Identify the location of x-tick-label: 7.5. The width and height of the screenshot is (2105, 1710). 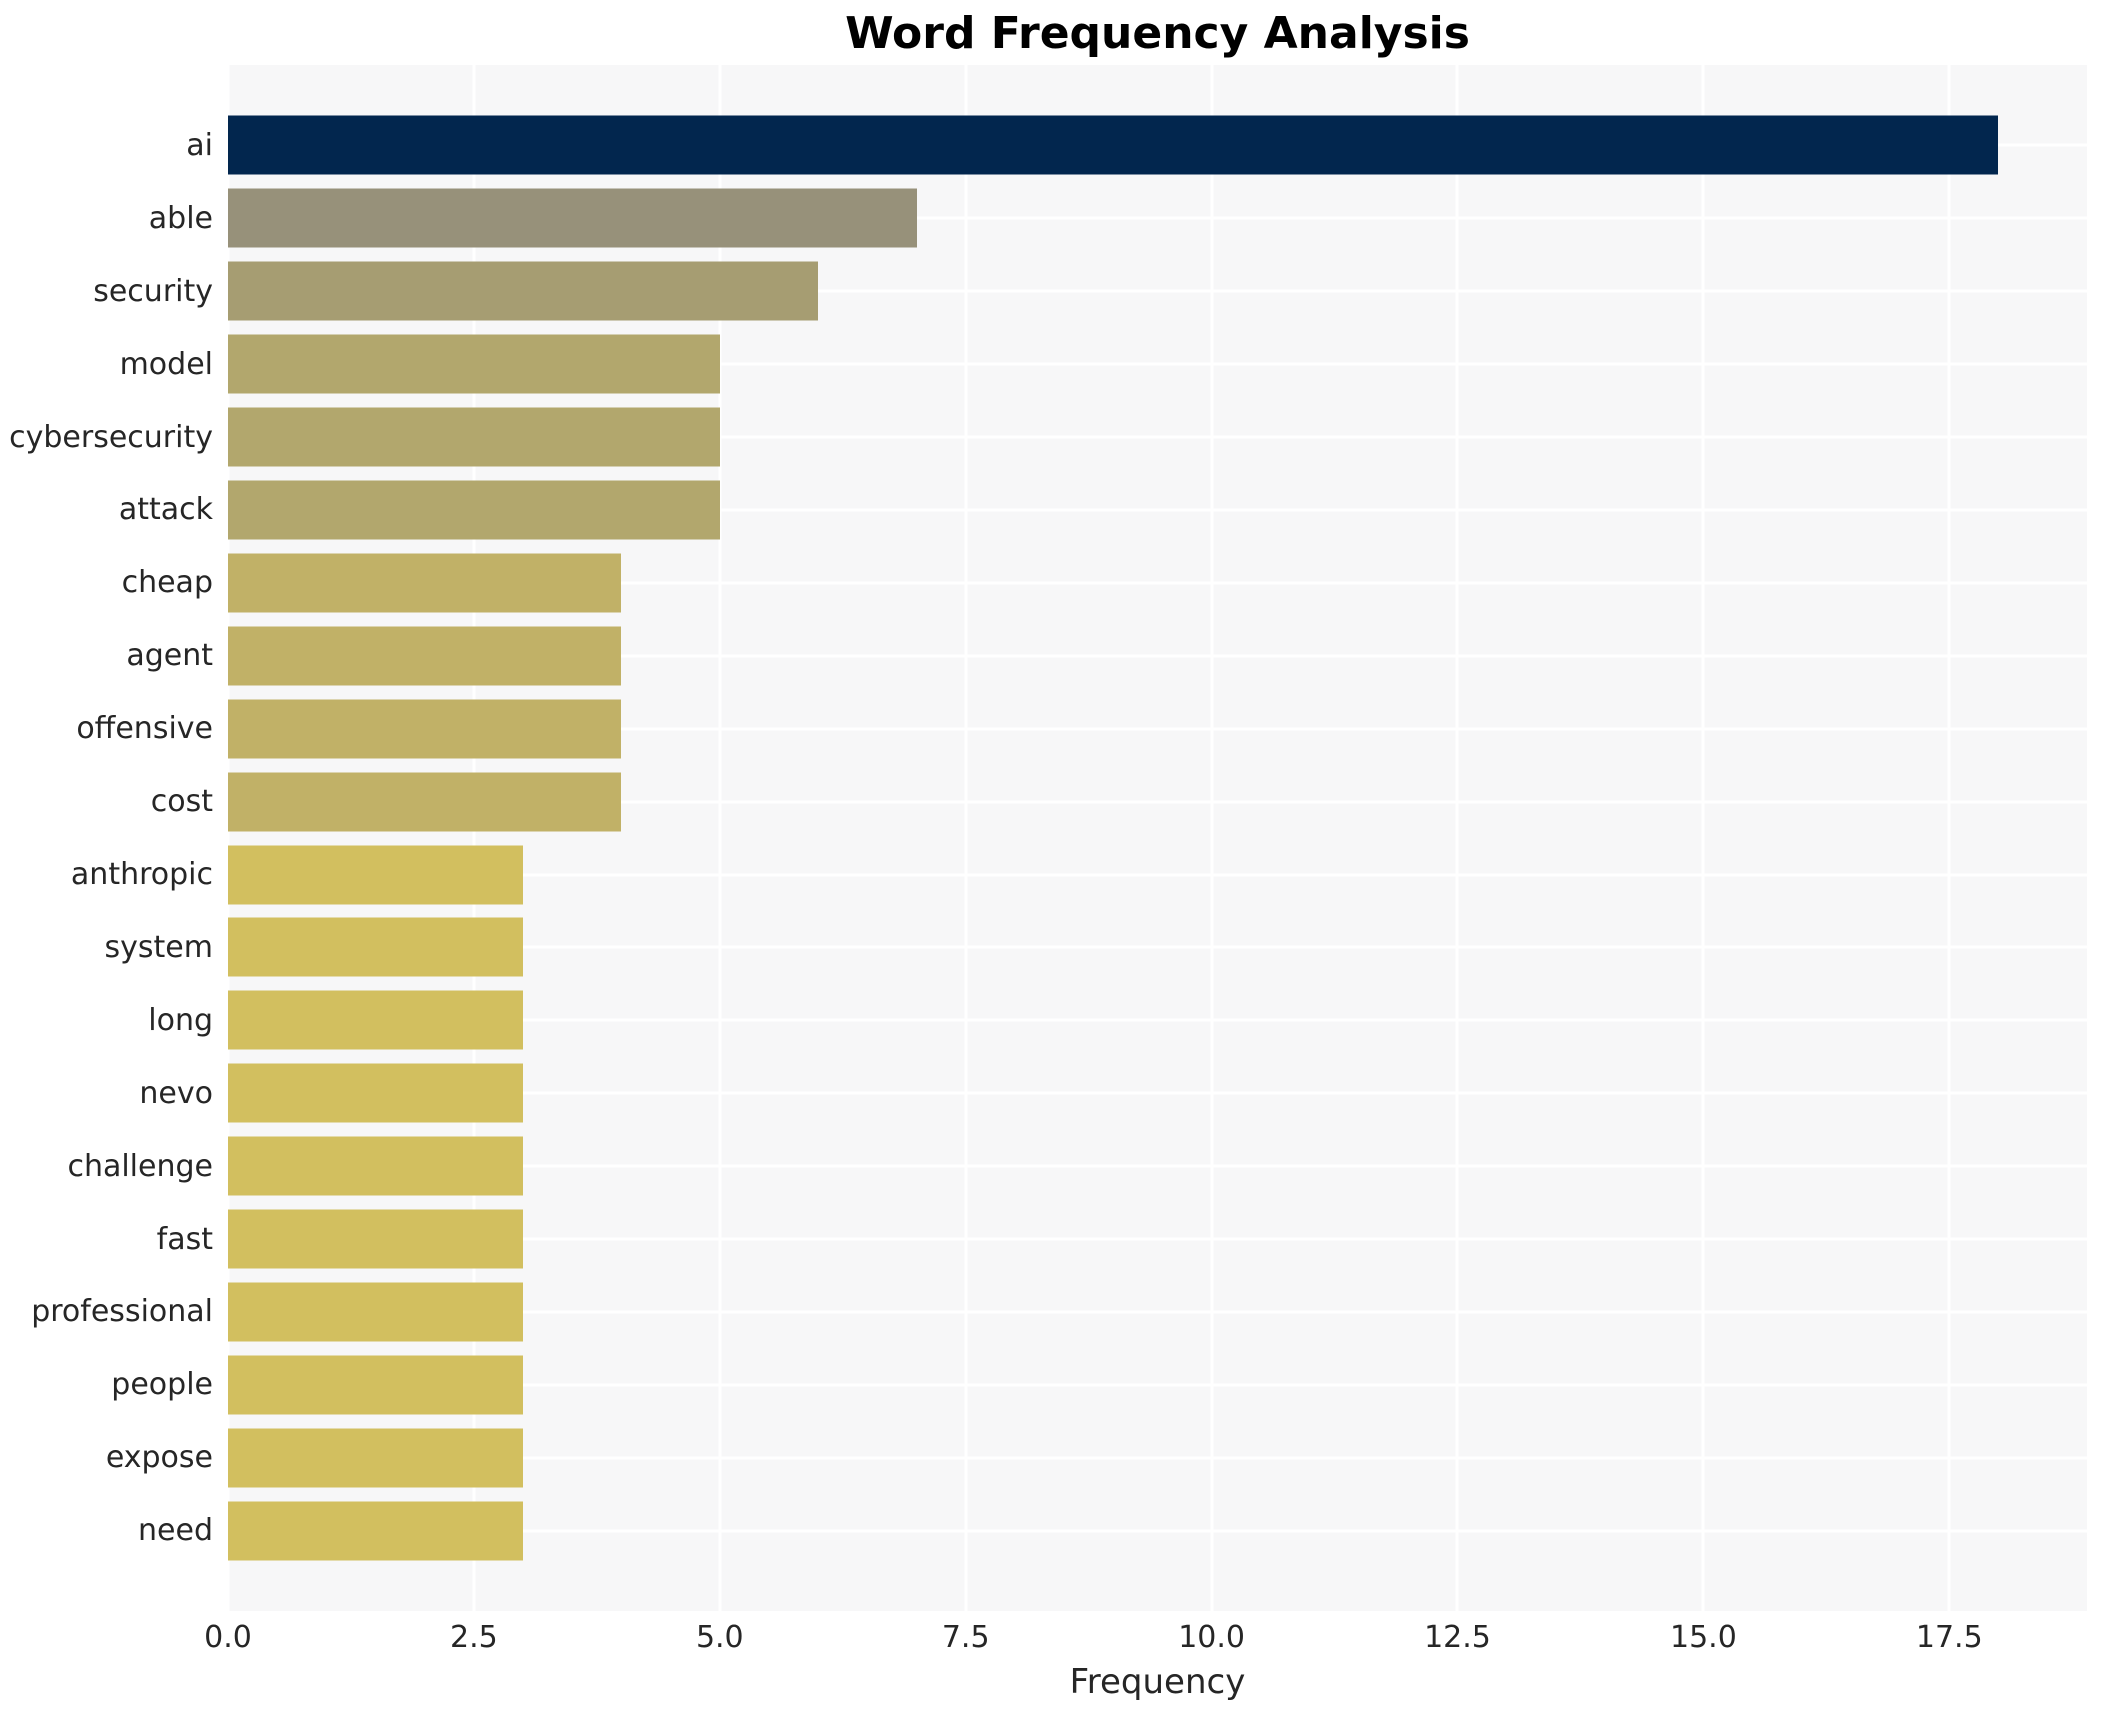
(965, 1637).